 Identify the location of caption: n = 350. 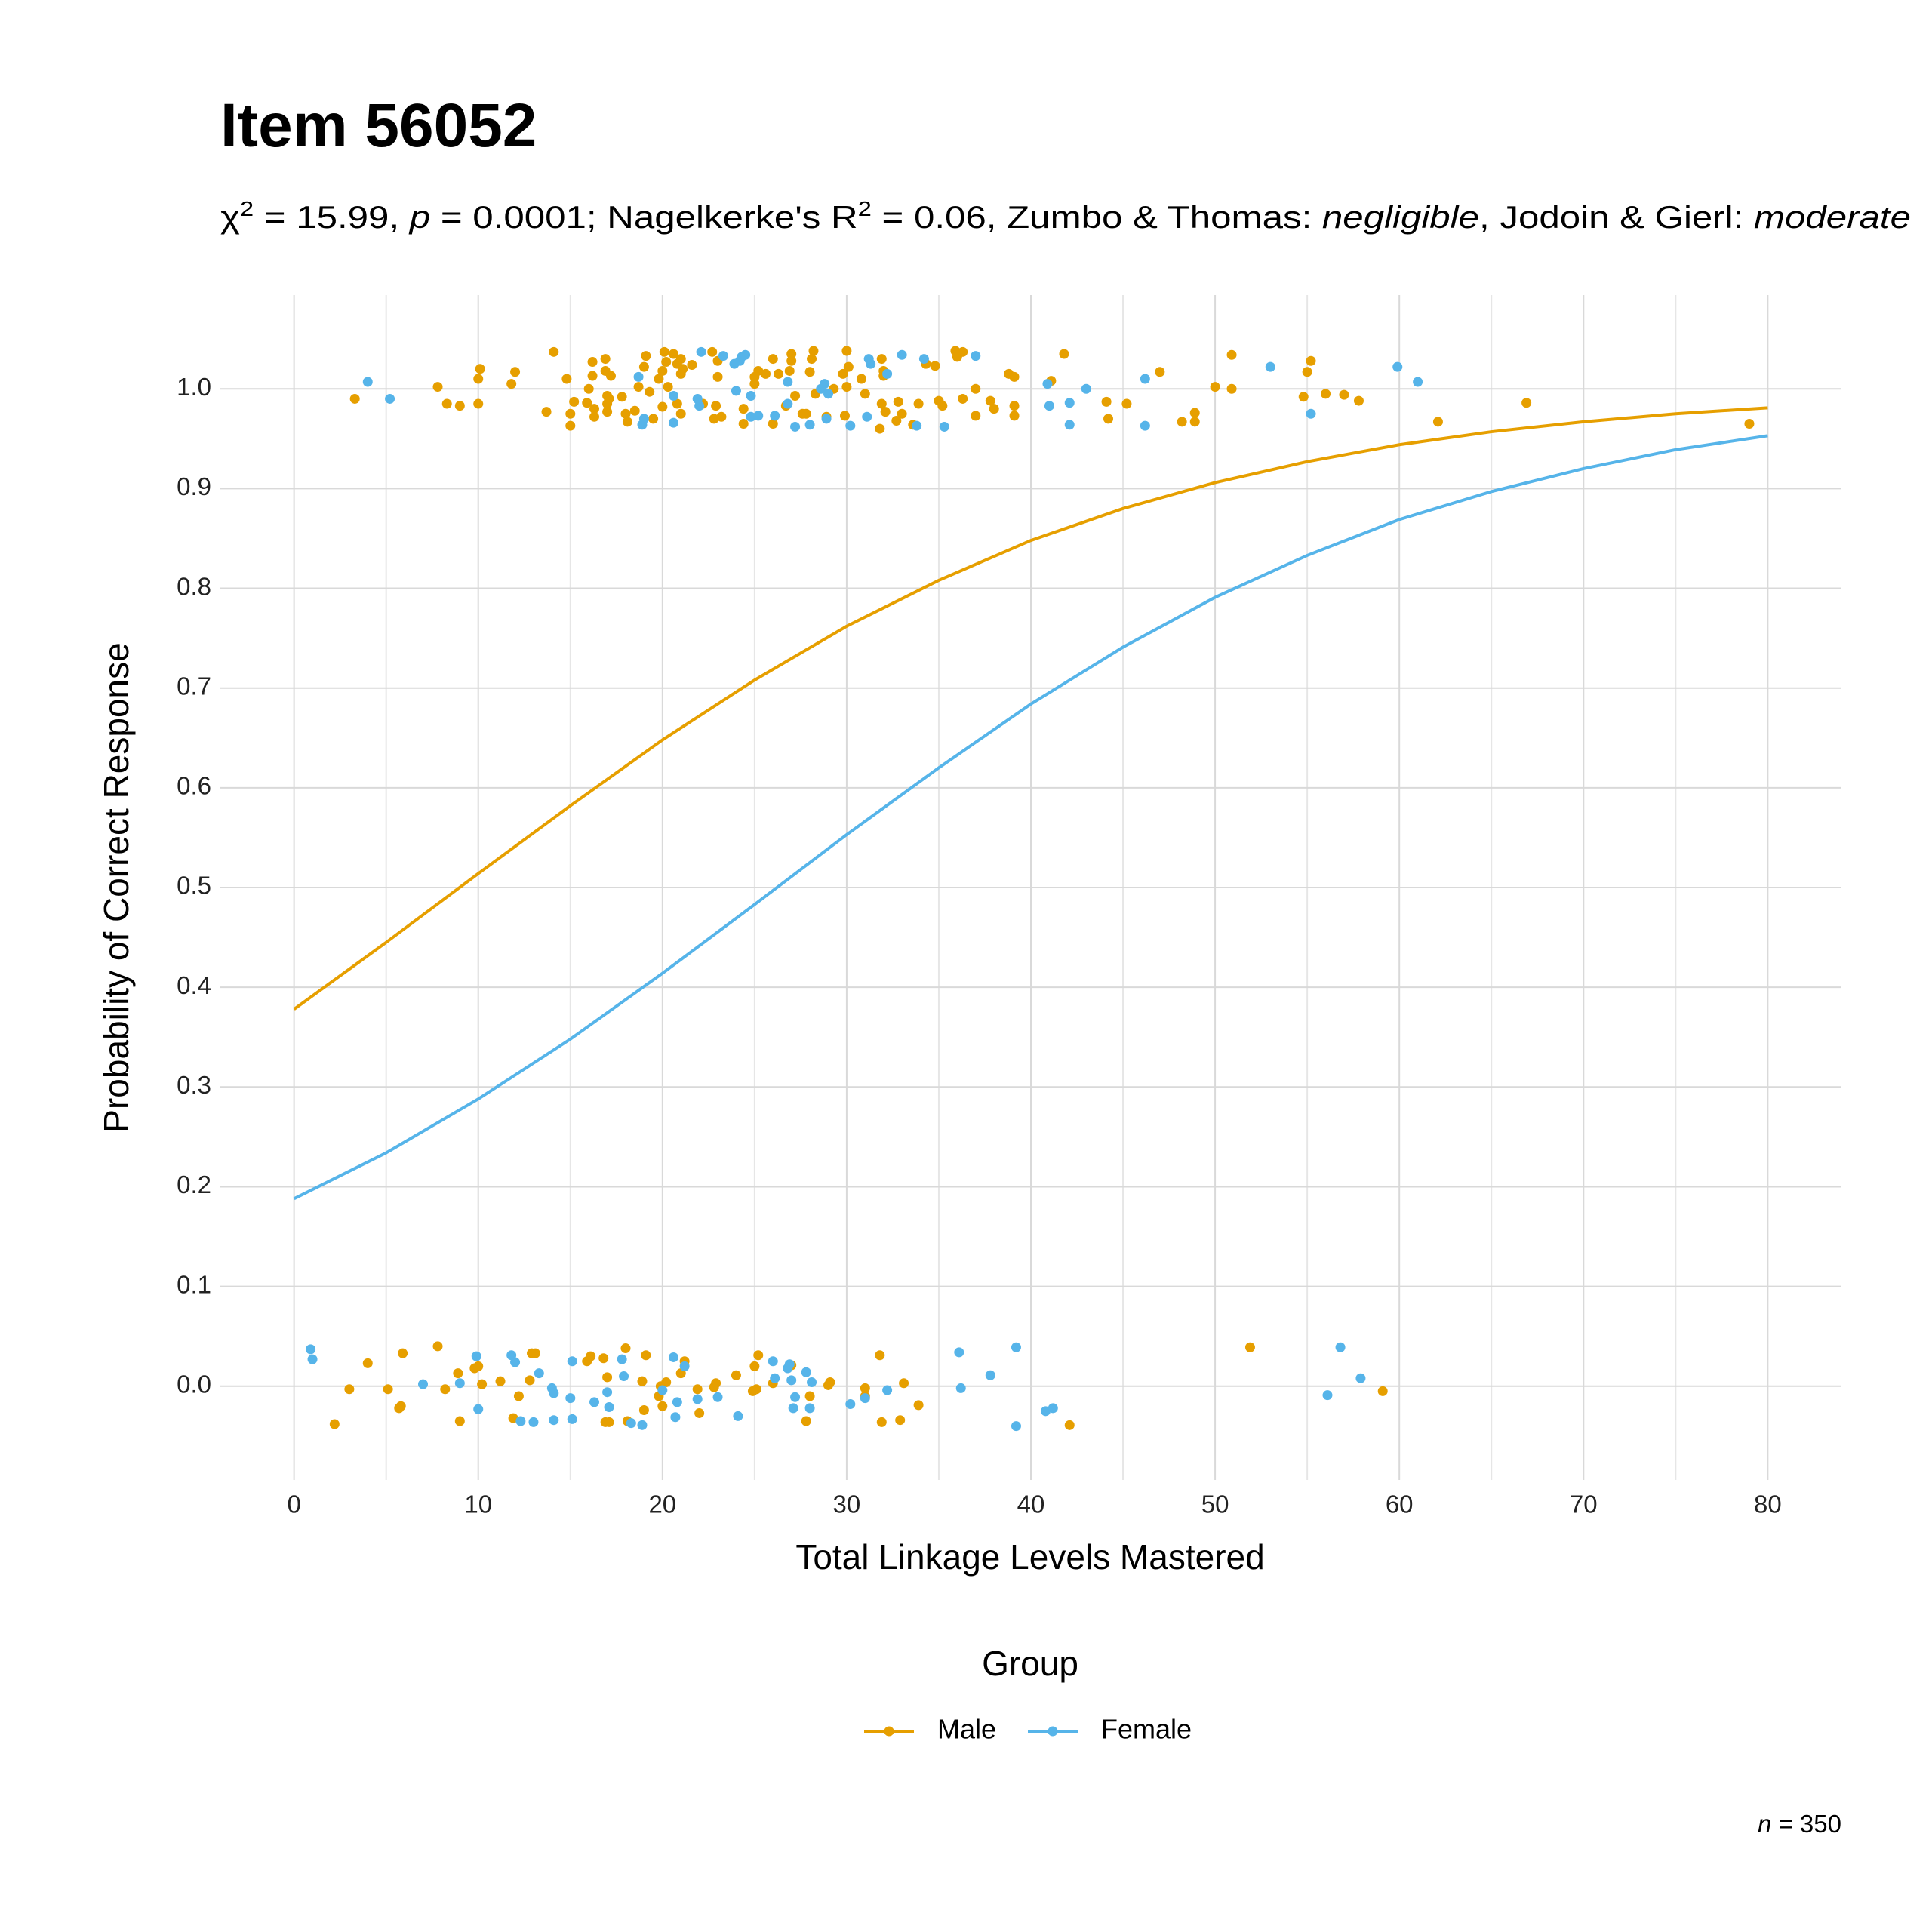
(1799, 1824).